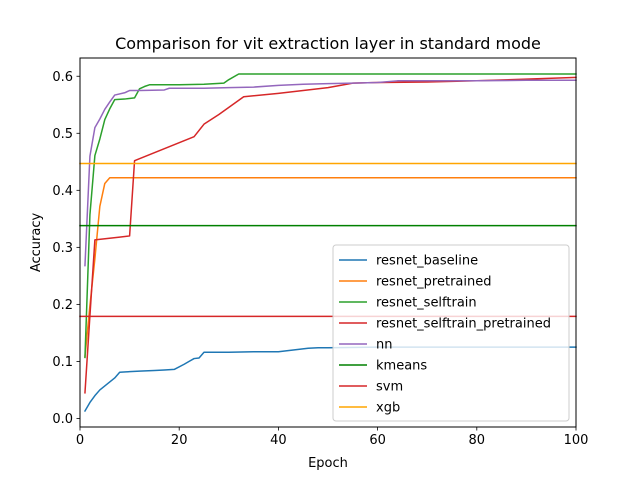  Describe the element at coordinates (384, 345) in the screenshot. I see `legend-label-nn: nn` at that location.